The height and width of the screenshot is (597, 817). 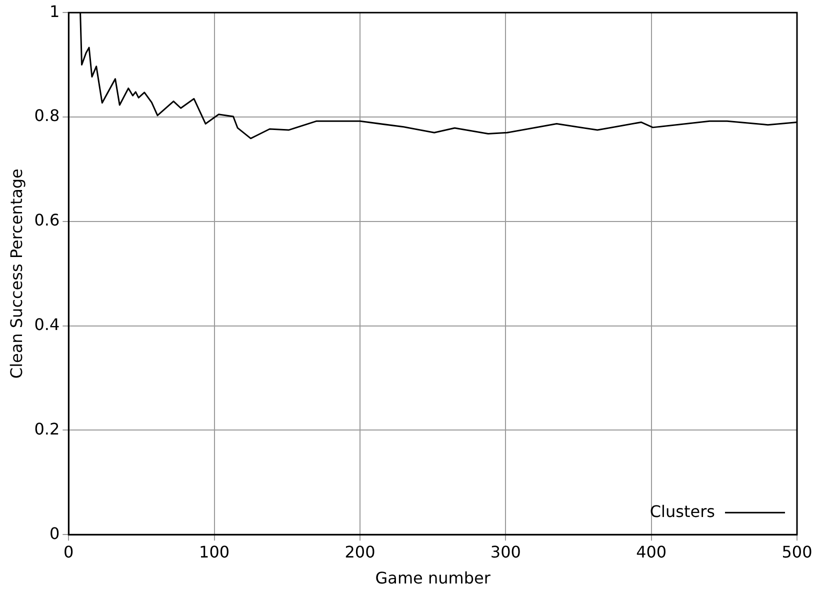 What do you see at coordinates (47, 220) in the screenshot?
I see `y-tick-label: 0.6` at bounding box center [47, 220].